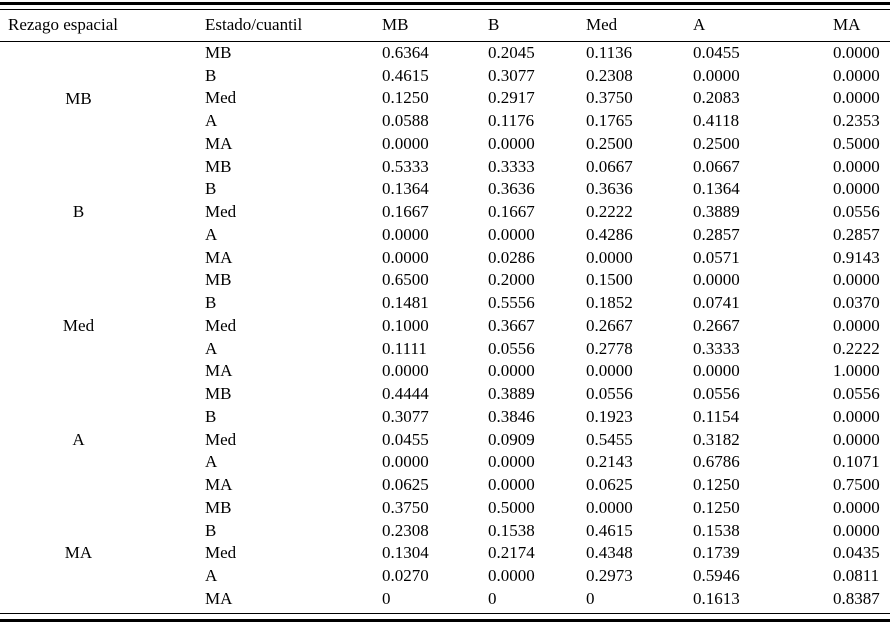 This screenshot has width=890, height=633. What do you see at coordinates (511, 325) in the screenshot?
I see `value-cell: 0.3667` at bounding box center [511, 325].